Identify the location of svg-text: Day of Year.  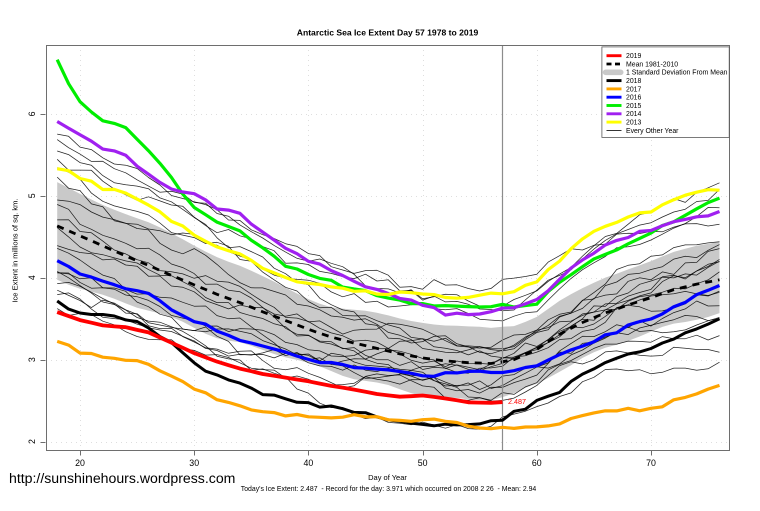
(387, 477).